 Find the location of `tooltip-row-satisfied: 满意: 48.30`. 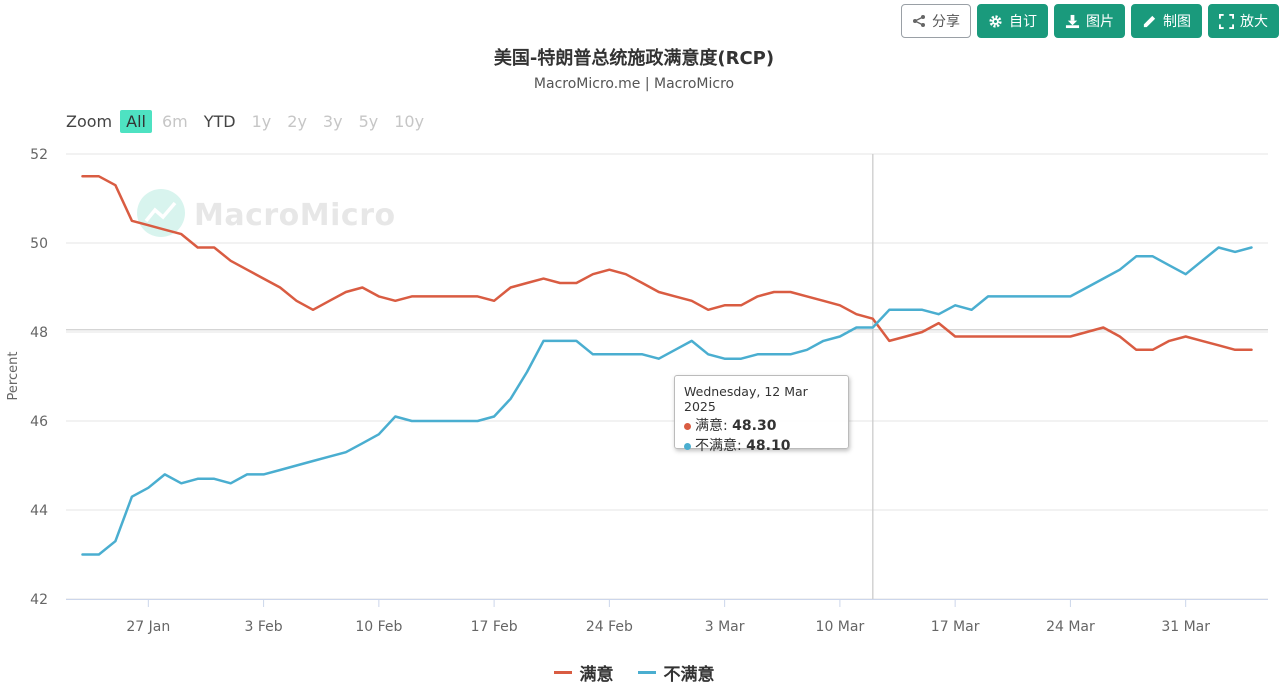

tooltip-row-satisfied: 满意: 48.30 is located at coordinates (761, 426).